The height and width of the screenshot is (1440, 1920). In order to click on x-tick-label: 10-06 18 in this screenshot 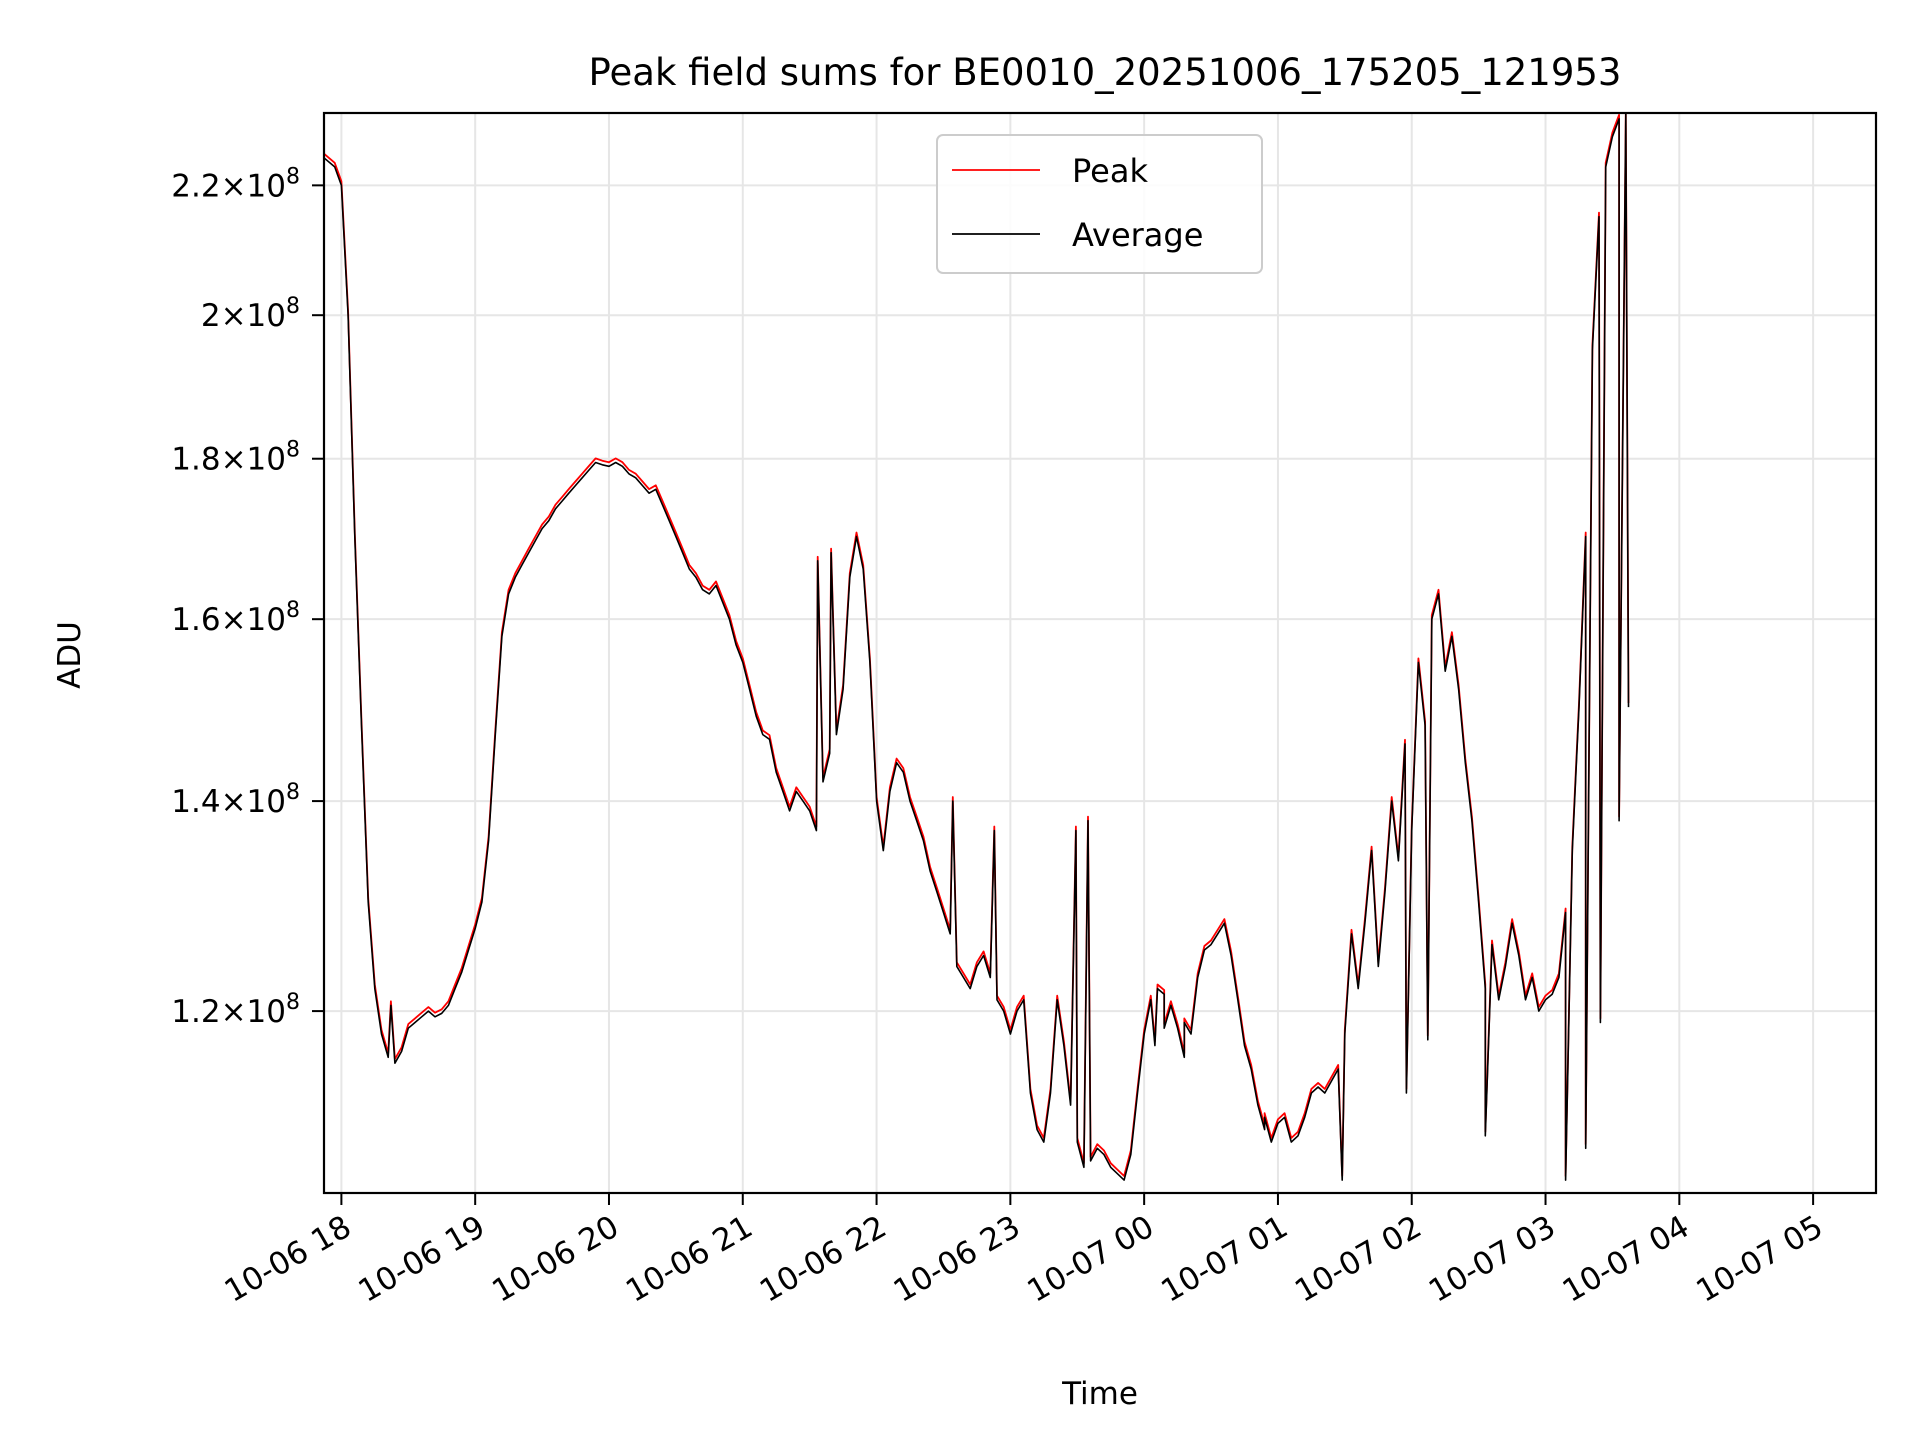, I will do `click(288, 1259)`.